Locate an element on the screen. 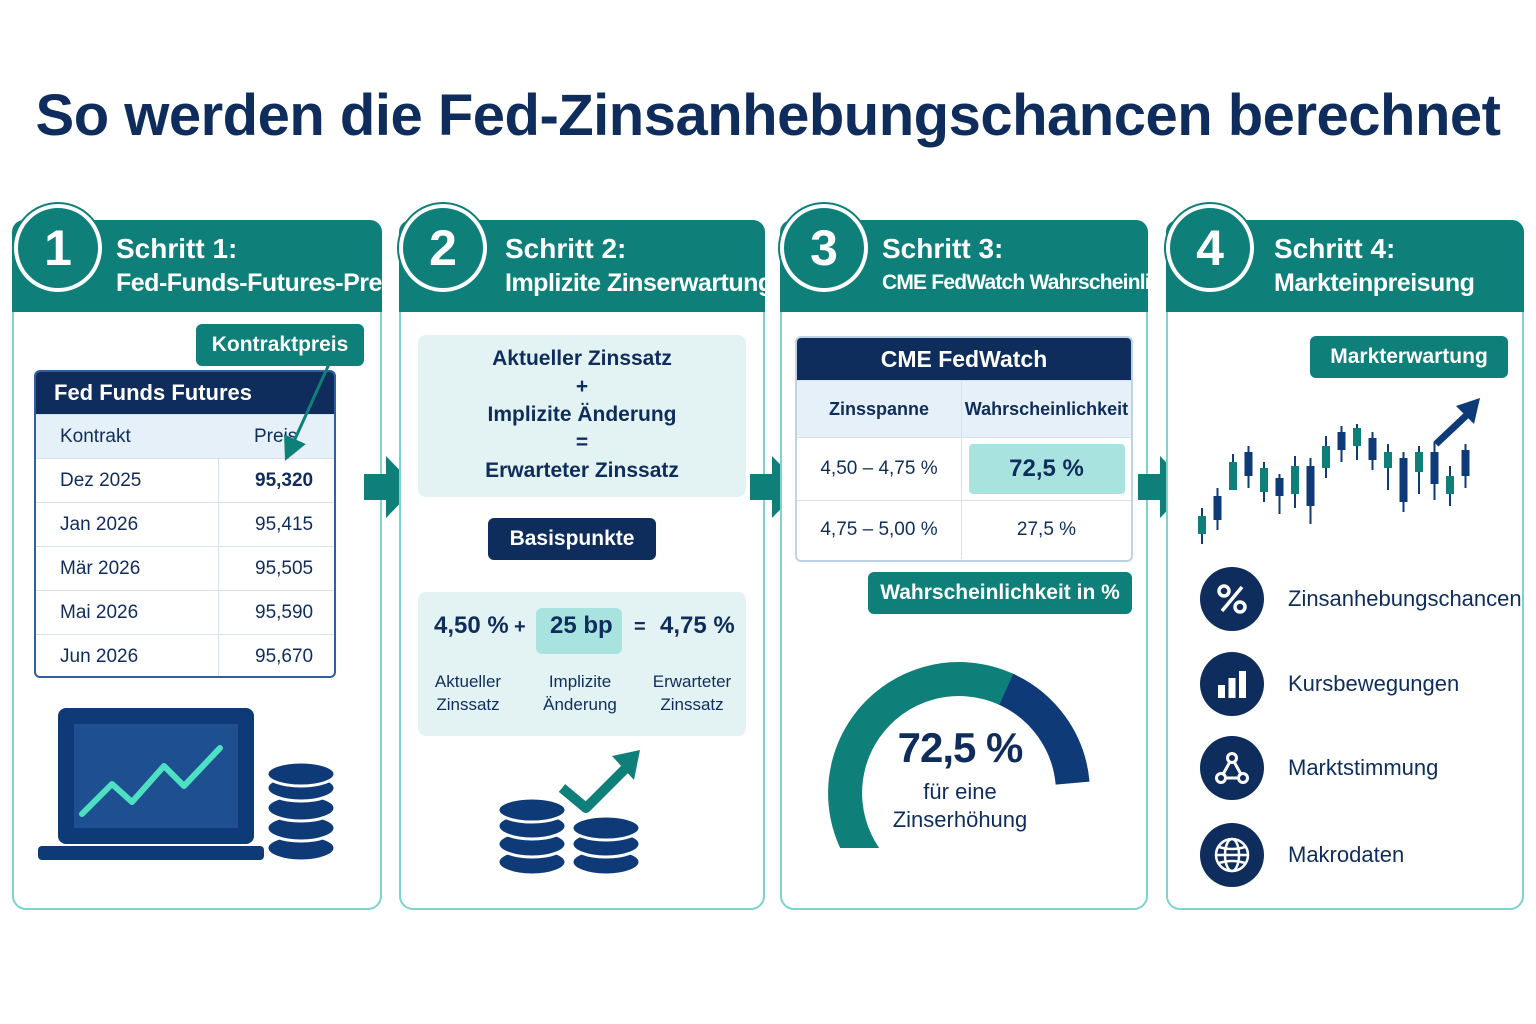 The height and width of the screenshot is (1024, 1536). probability-highlight: 72,5 % is located at coordinates (1046, 469).